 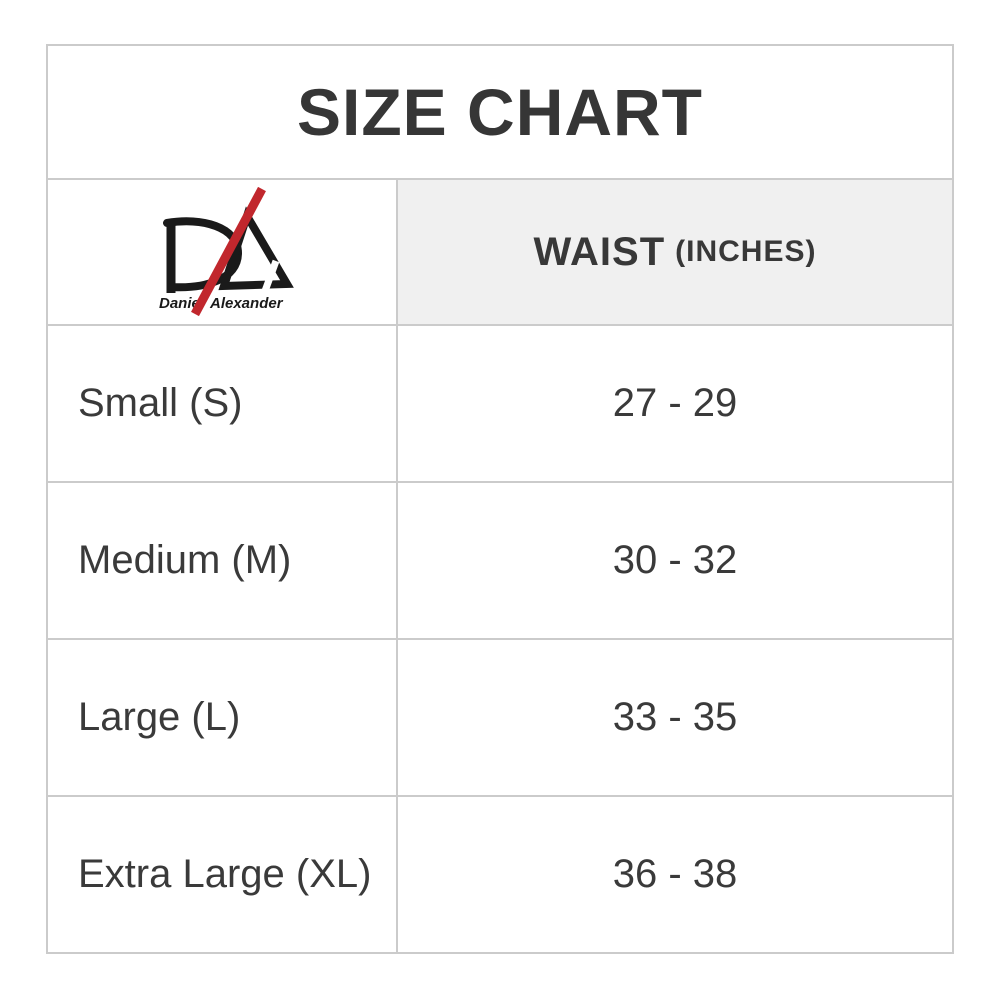 I want to click on waist-value: 27 - 29, so click(x=675, y=403).